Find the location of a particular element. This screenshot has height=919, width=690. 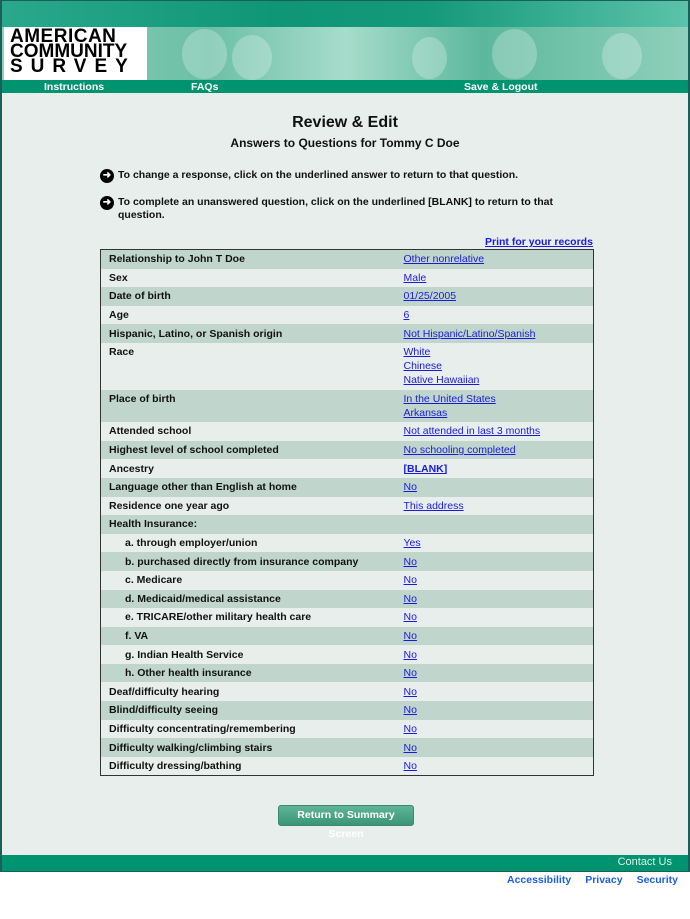

table-row: Health Insurance: is located at coordinates (347, 524).